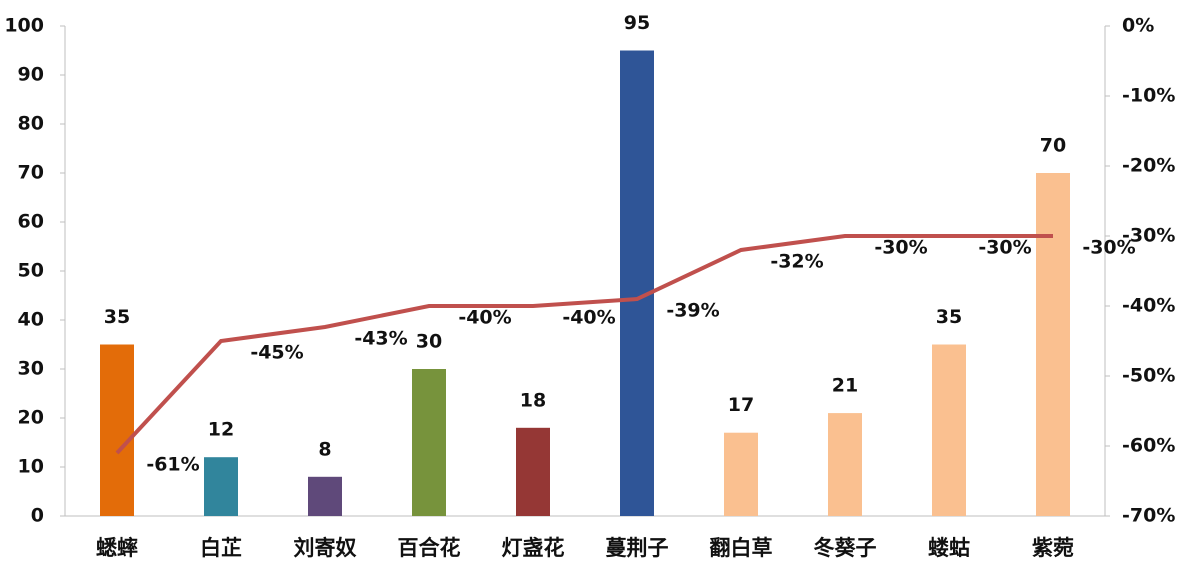 This screenshot has height=576, width=1188. What do you see at coordinates (1148, 516) in the screenshot?
I see `y2-tick-label: -70%` at bounding box center [1148, 516].